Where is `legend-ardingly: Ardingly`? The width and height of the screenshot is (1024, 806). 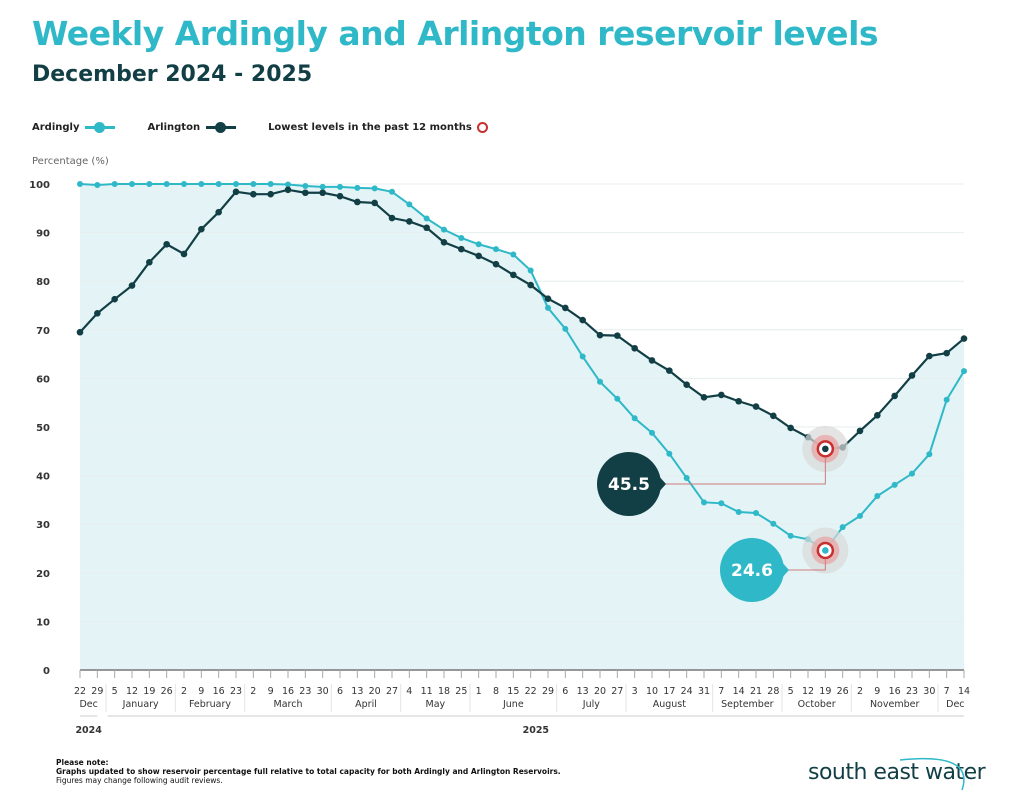 legend-ardingly: Ardingly is located at coordinates (74, 127).